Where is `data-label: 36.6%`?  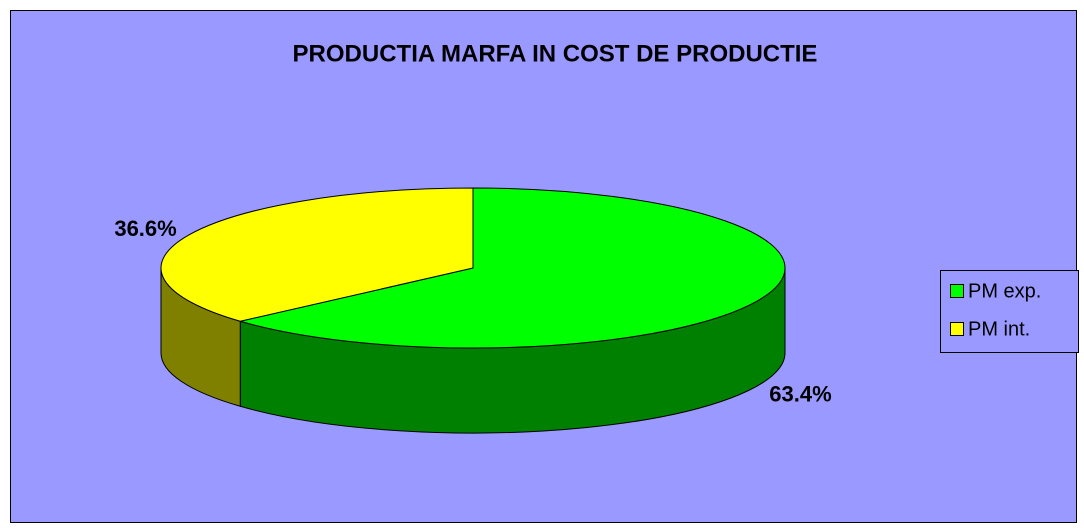 data-label: 36.6% is located at coordinates (145, 228).